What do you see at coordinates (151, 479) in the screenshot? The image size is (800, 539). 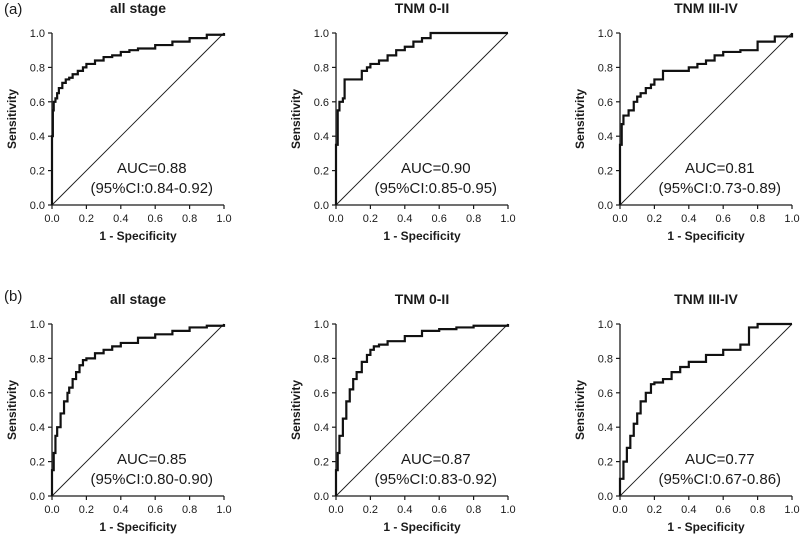 I see `ci-label: (95%CI:0.80-0.90)` at bounding box center [151, 479].